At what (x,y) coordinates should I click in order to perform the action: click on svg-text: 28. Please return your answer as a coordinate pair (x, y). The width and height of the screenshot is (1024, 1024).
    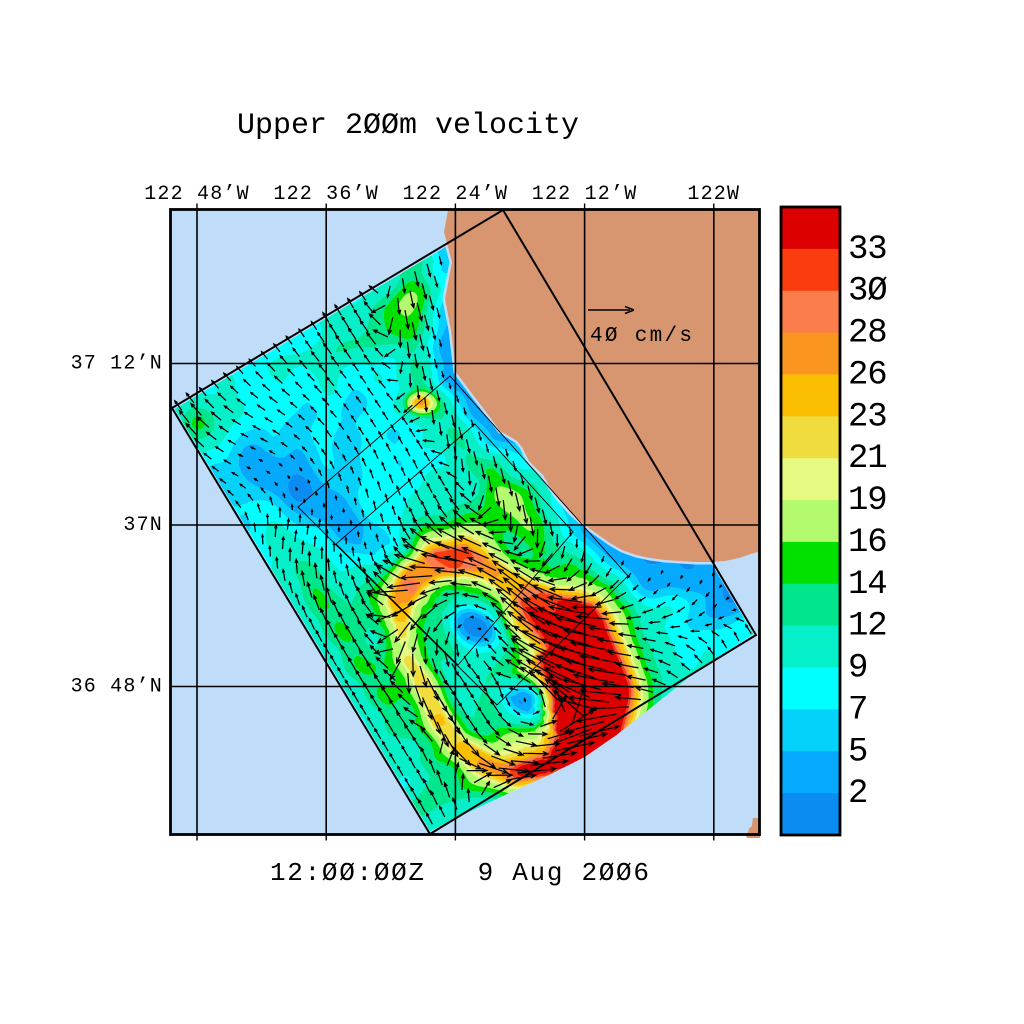
    Looking at the image, I should click on (867, 334).